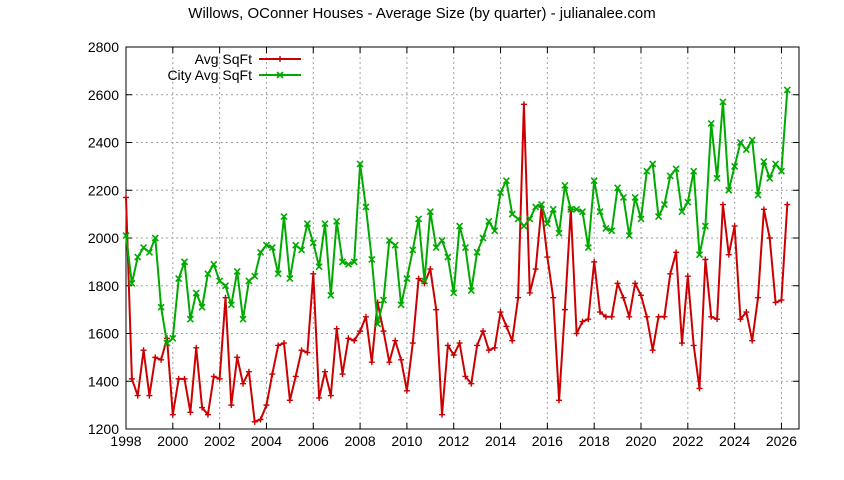 The height and width of the screenshot is (480, 844). Describe the element at coordinates (781, 441) in the screenshot. I see `x-tick-label: 2026` at that location.